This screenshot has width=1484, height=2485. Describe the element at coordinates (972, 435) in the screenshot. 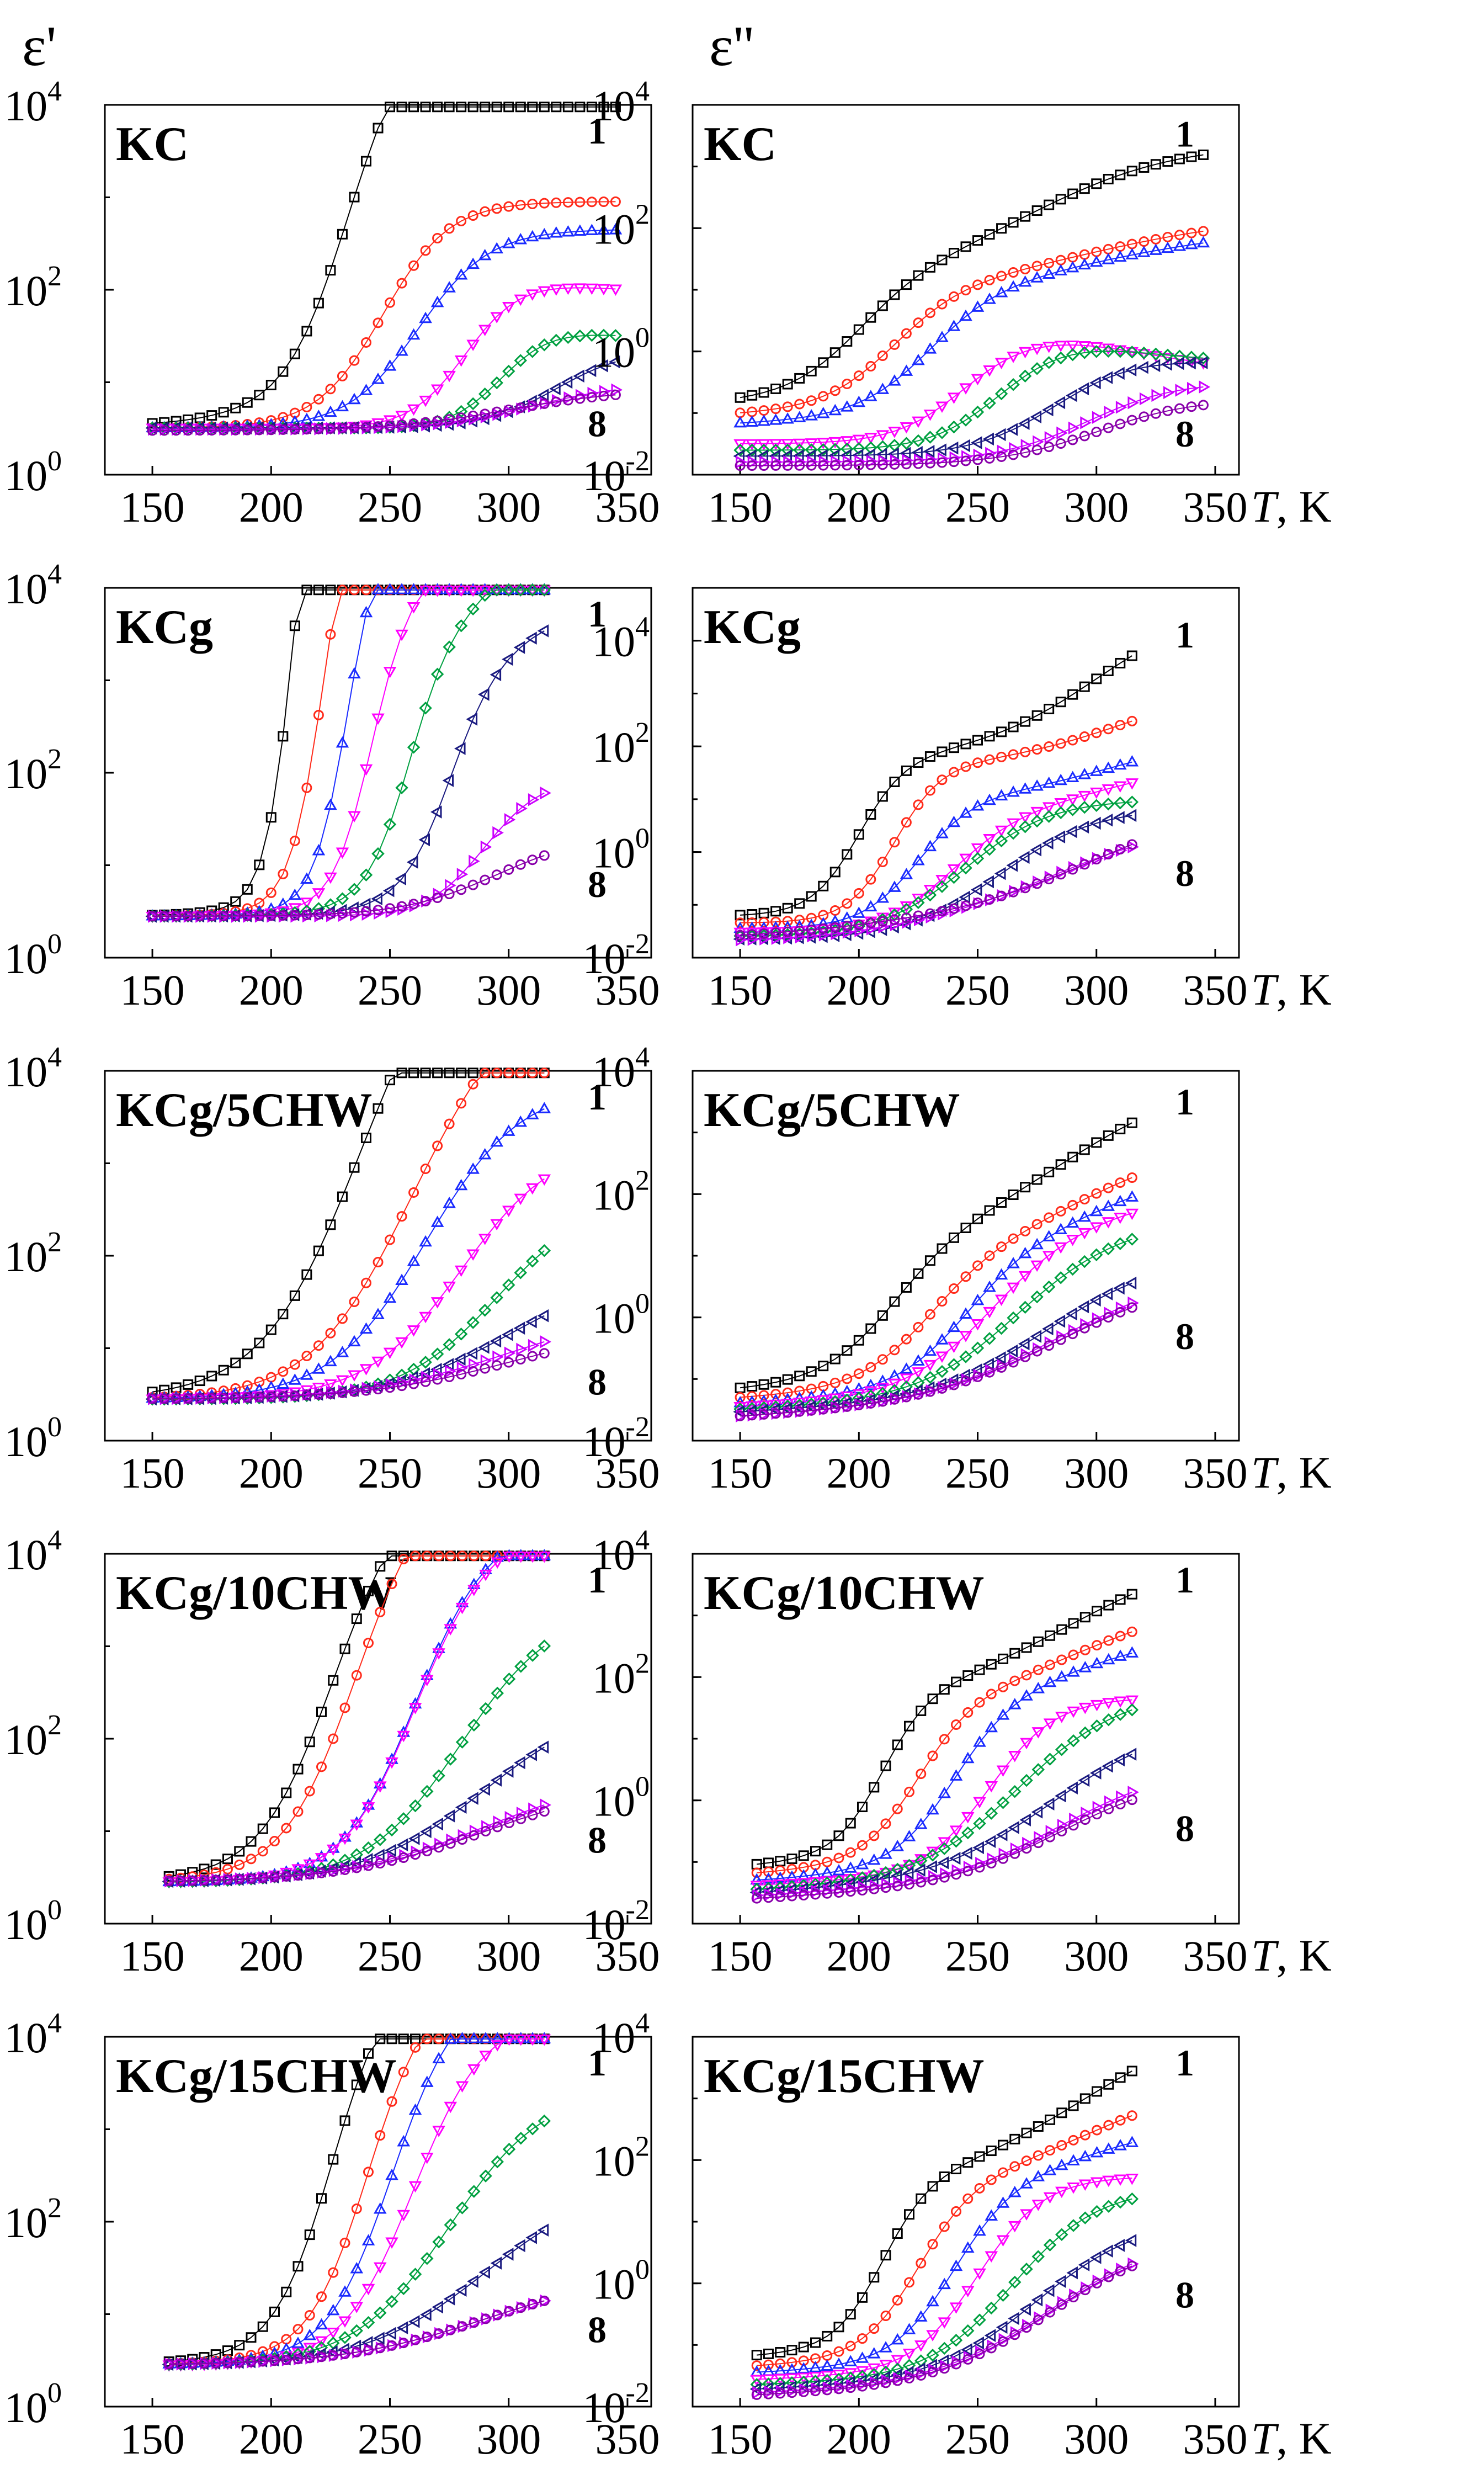

I see `series-line` at that location.